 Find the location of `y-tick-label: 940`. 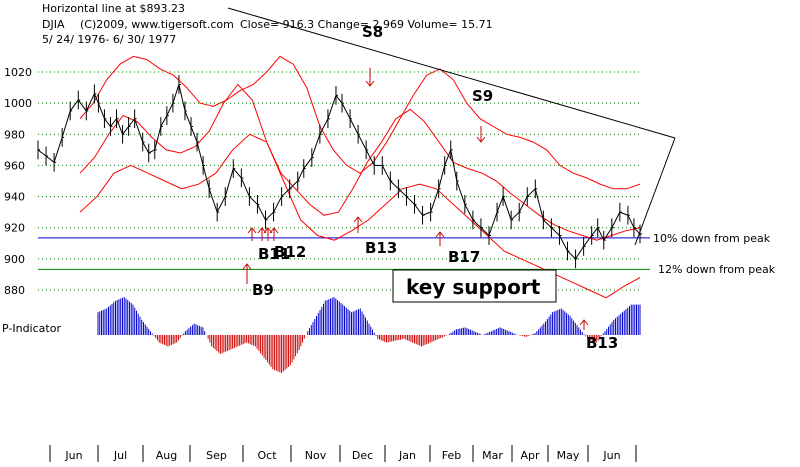

y-tick-label: 940 is located at coordinates (14, 197).